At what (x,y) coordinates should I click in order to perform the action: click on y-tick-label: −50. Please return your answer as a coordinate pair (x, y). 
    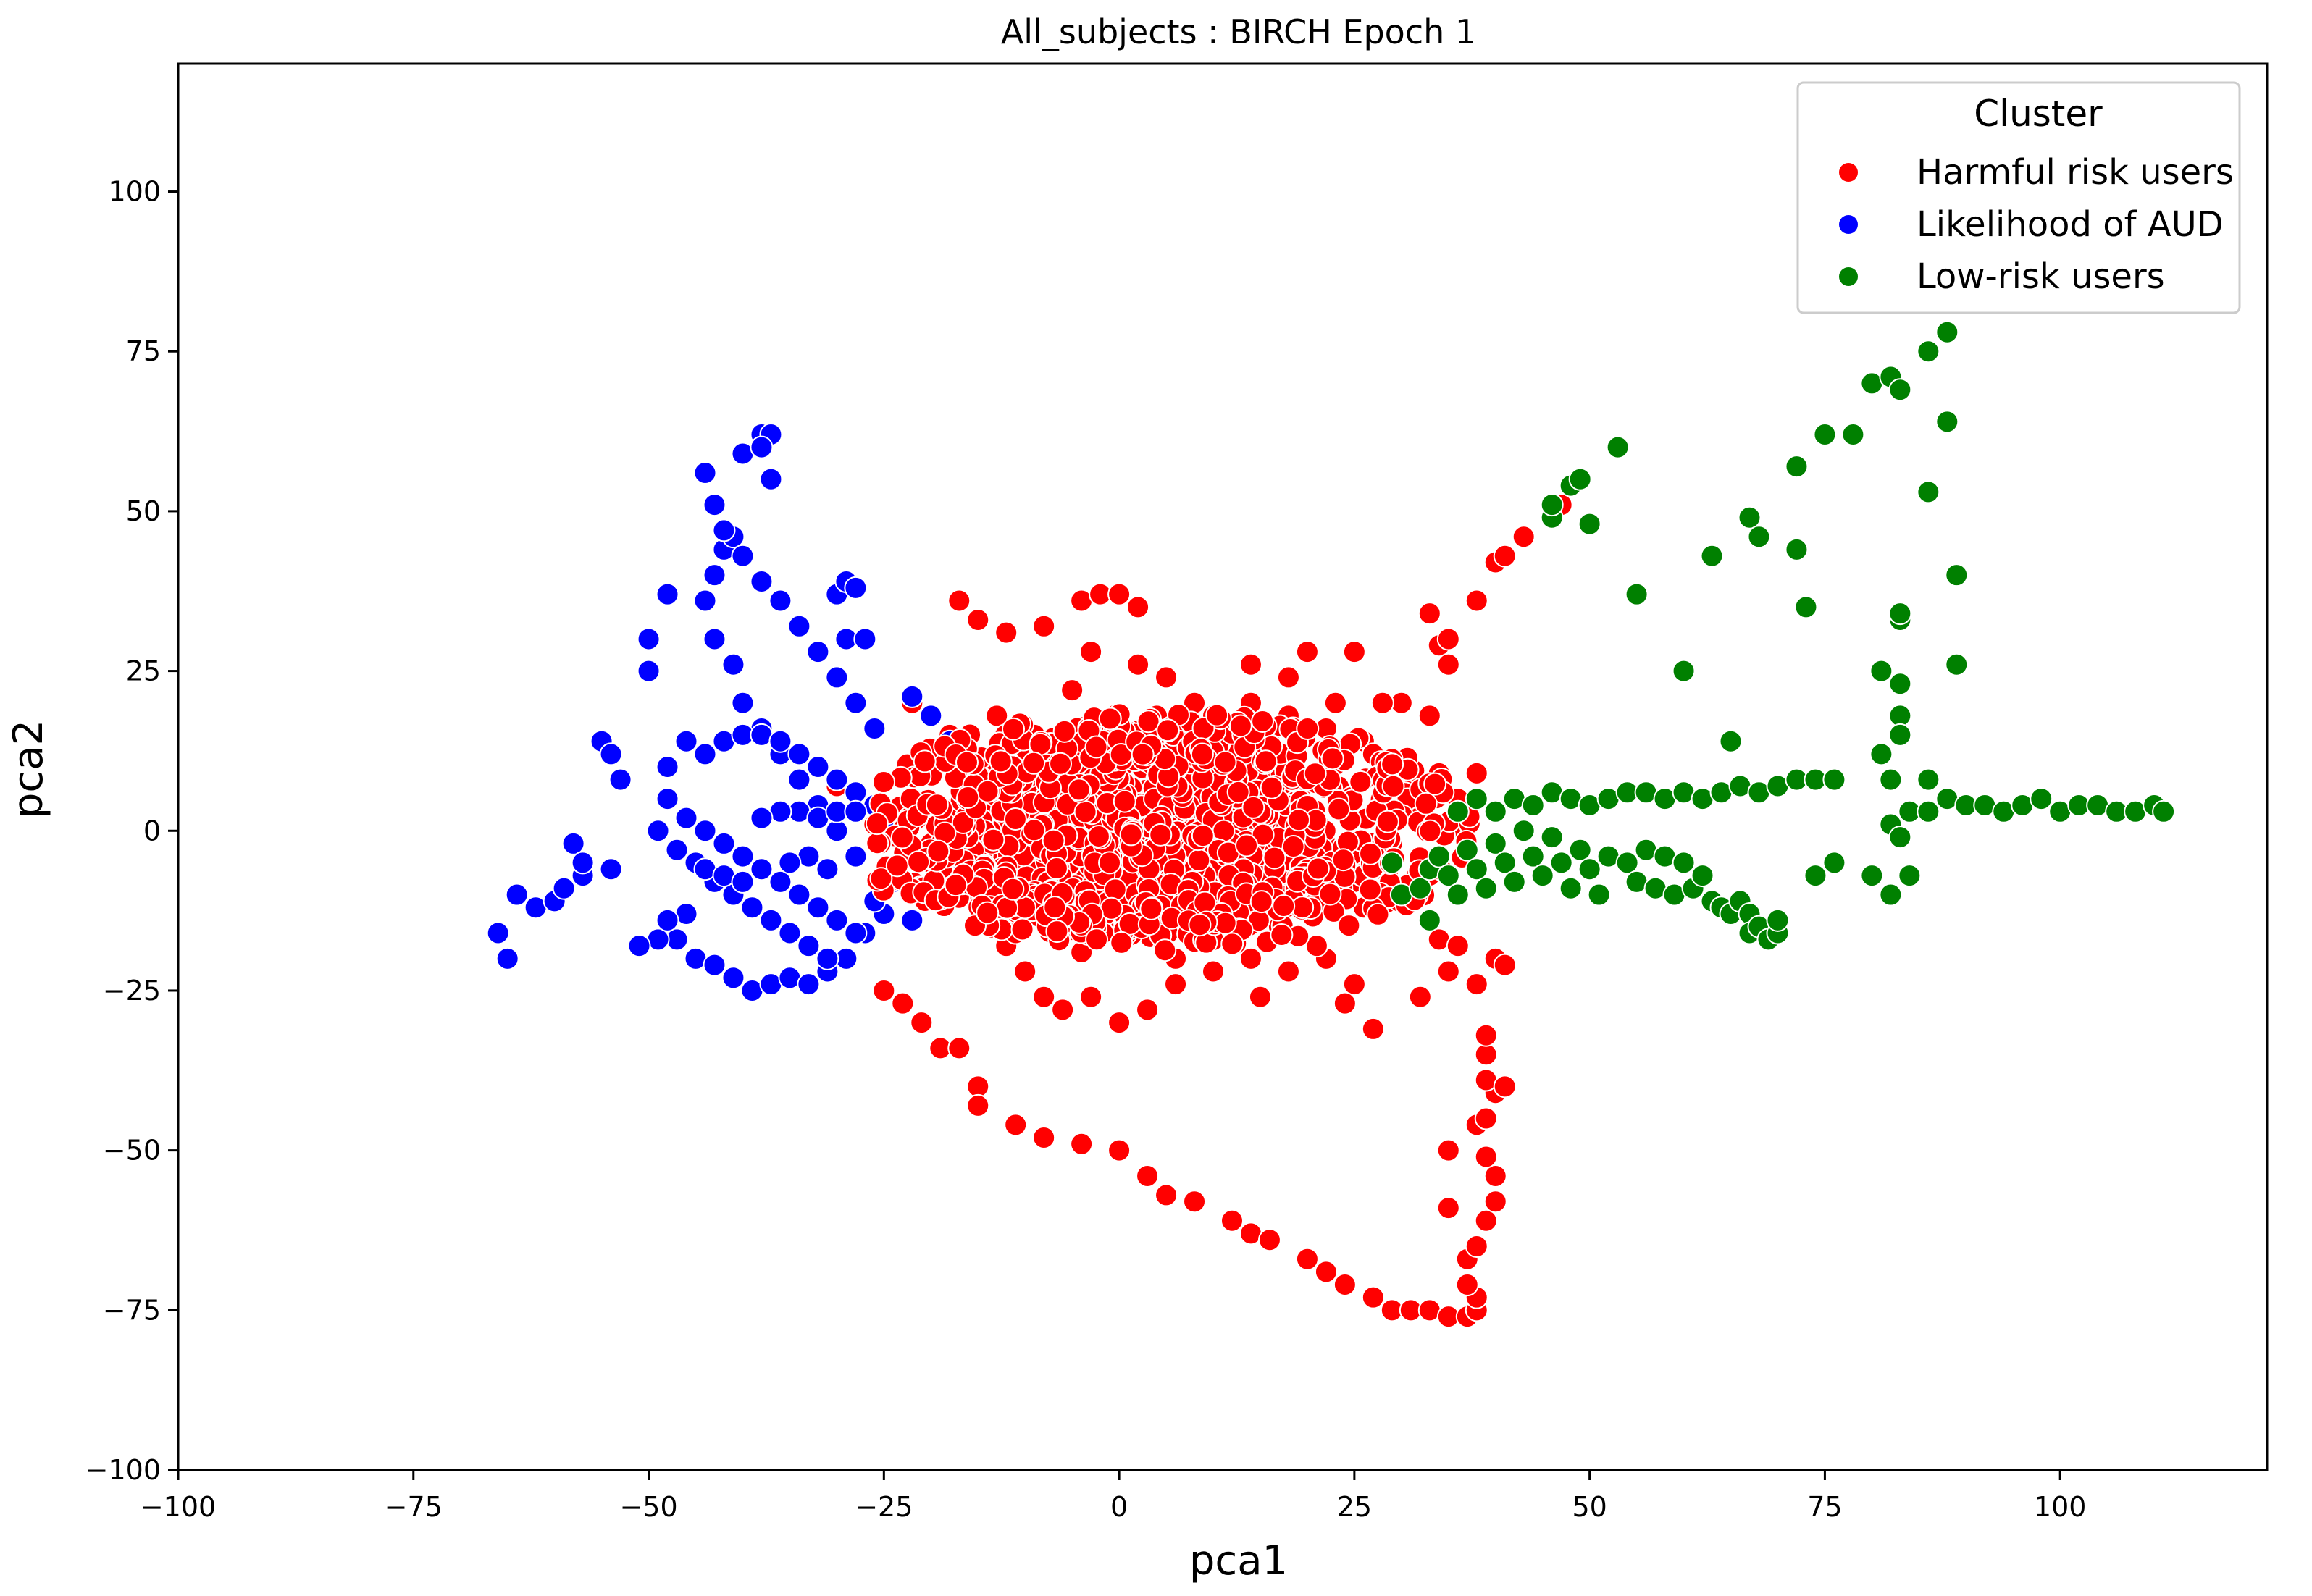
    Looking at the image, I should click on (132, 1151).